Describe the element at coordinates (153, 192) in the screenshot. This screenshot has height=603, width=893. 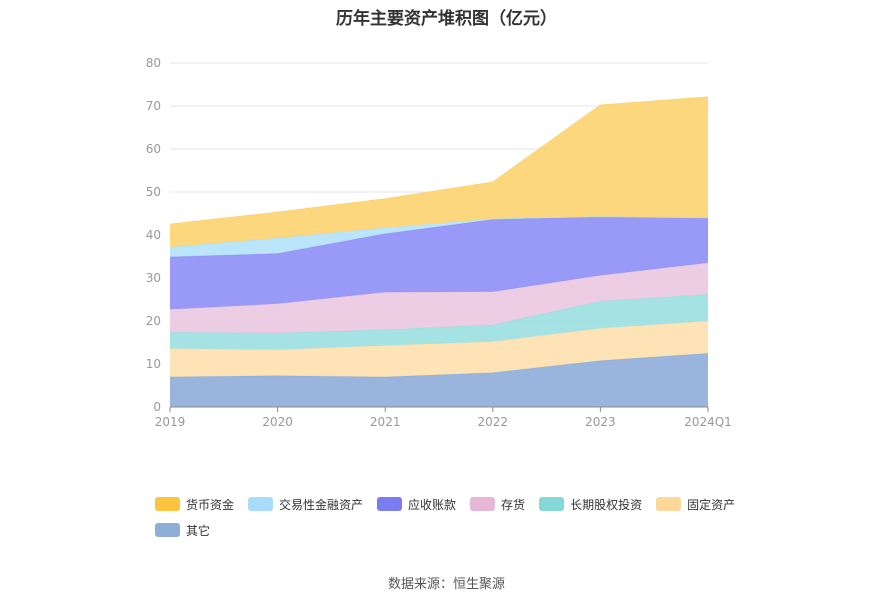
I see `y-tick-label: 50` at that location.